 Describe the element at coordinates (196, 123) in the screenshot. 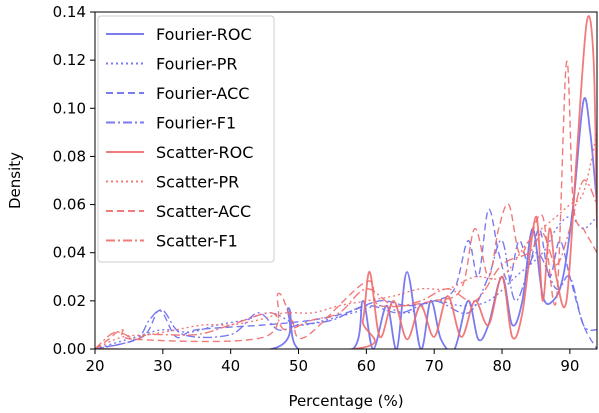

I see `legend-label-fourier-f1: Fourier-F1` at that location.